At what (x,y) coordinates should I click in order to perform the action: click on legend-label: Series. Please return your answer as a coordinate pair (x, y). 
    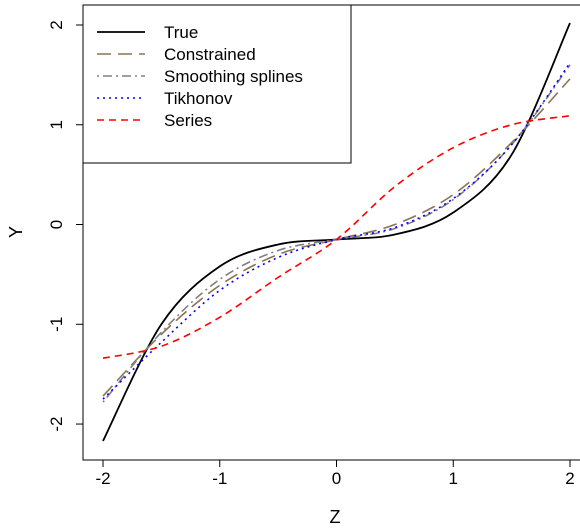
    Looking at the image, I should click on (188, 120).